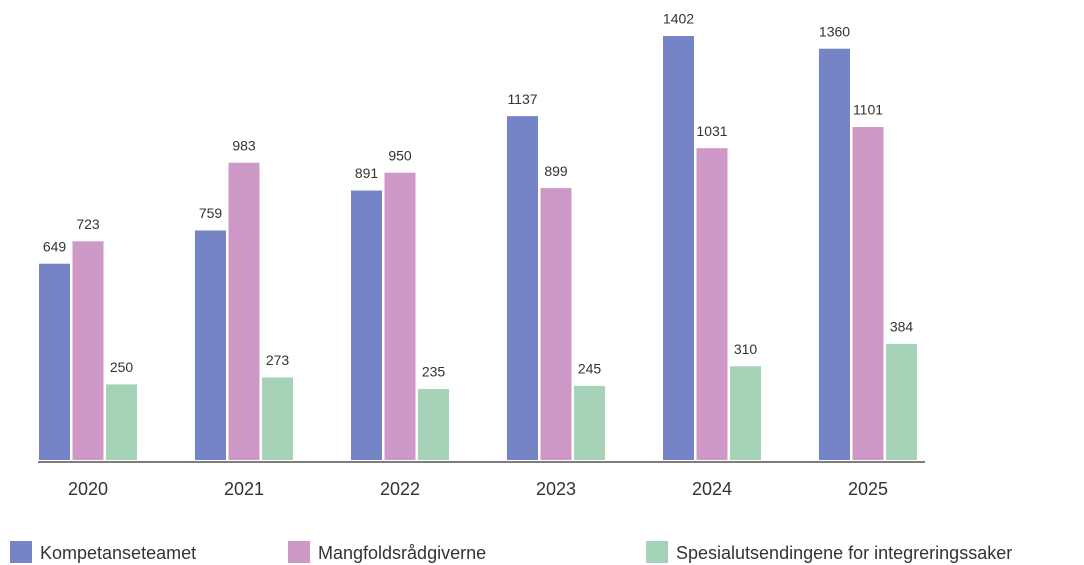 This screenshot has height=565, width=1084. Describe the element at coordinates (244, 489) in the screenshot. I see `x-tick-label: 2021` at that location.